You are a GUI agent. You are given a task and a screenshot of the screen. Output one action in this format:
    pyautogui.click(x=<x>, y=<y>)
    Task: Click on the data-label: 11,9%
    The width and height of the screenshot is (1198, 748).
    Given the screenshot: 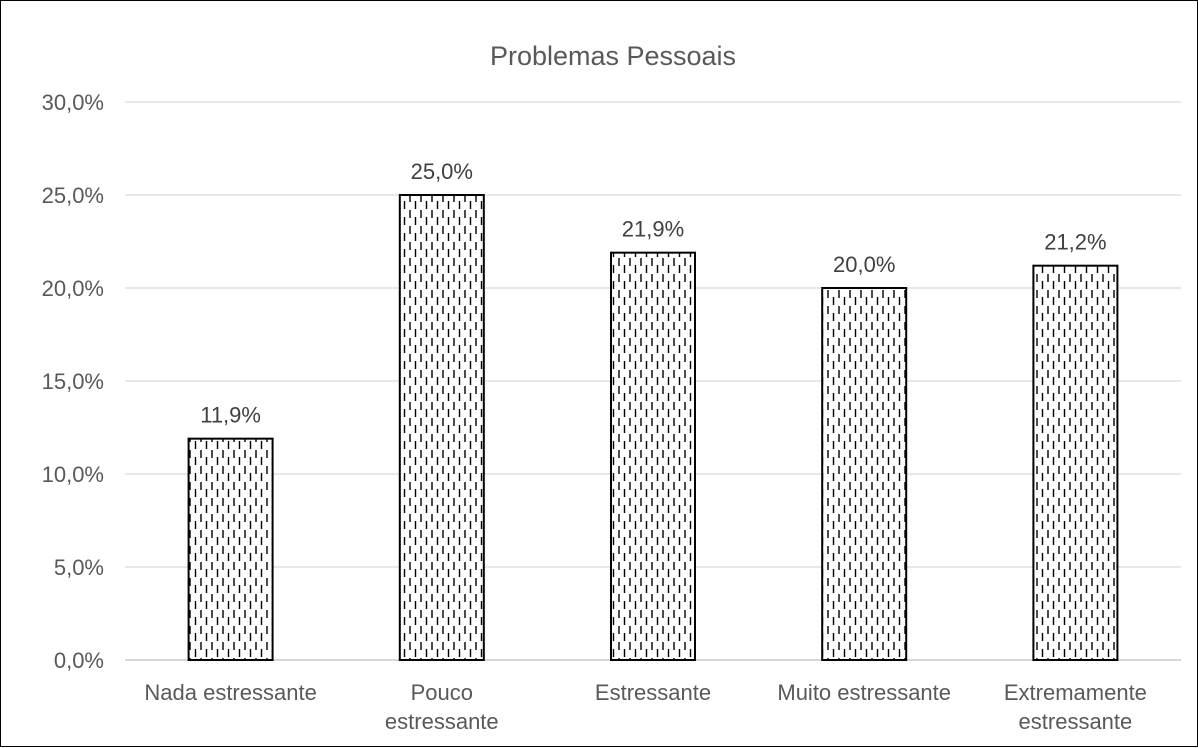 What is the action you would take?
    pyautogui.click(x=230, y=415)
    